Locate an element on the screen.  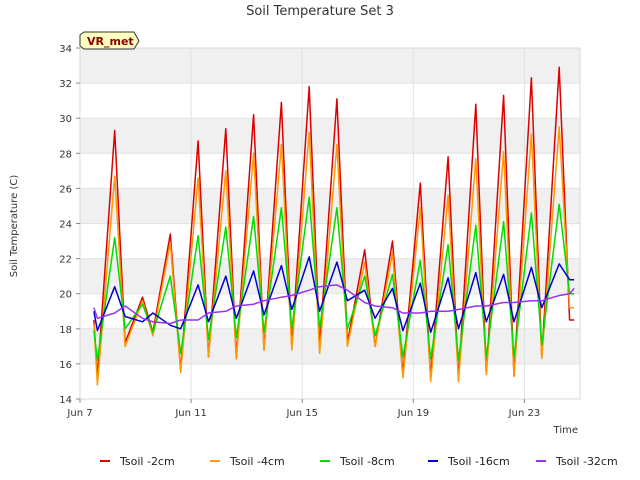
x-tick-label: Jun 11 is located at coordinates (190, 413).